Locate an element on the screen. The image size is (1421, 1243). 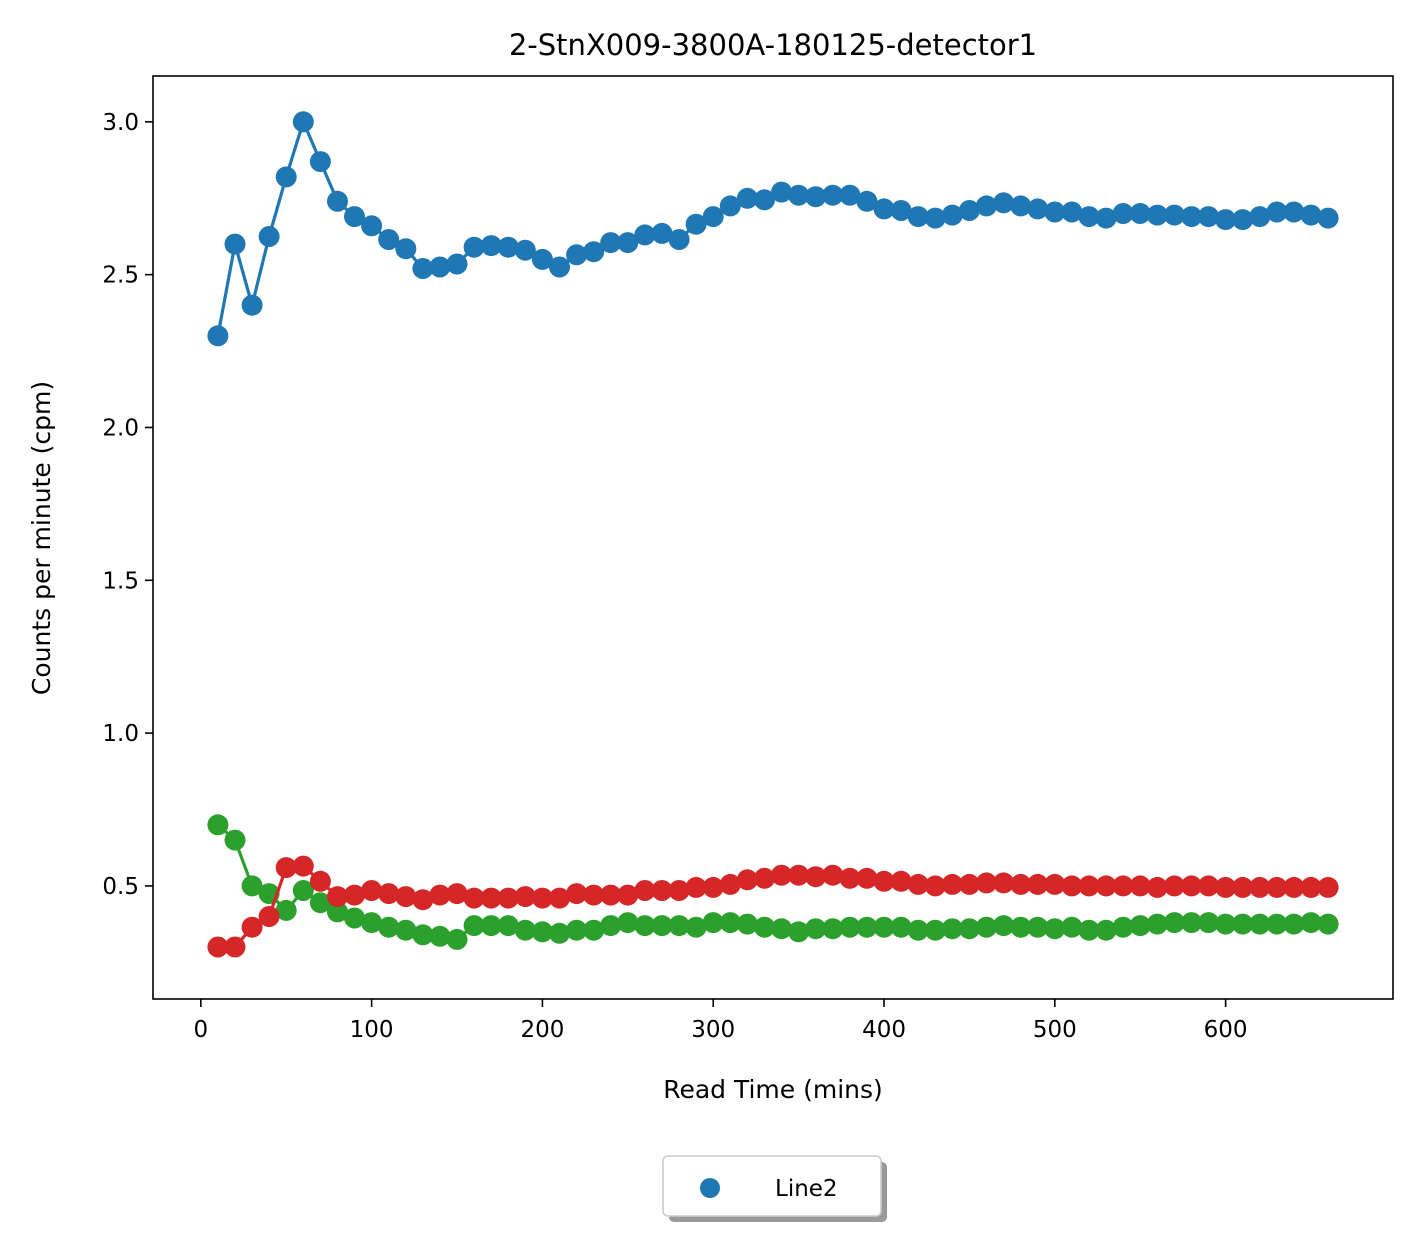
x-tick-label: 600 is located at coordinates (1226, 1030).